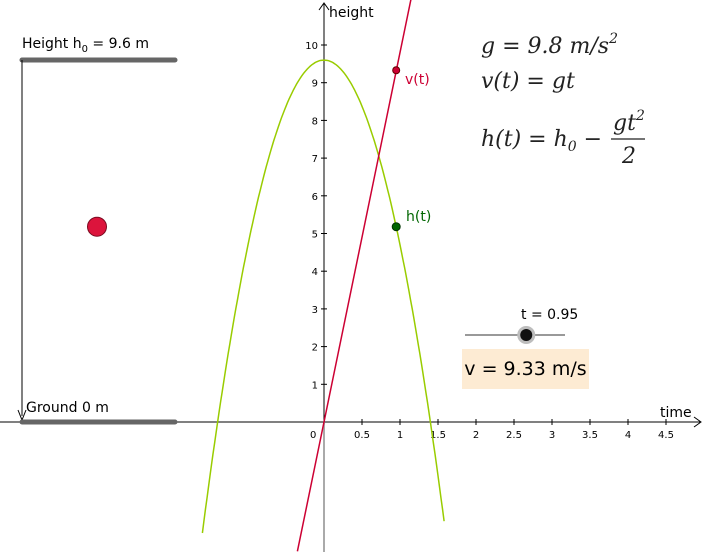 Image resolution: width=703 pixels, height=552 pixels. What do you see at coordinates (552, 435) in the screenshot?
I see `x-tick-label: 3` at bounding box center [552, 435].